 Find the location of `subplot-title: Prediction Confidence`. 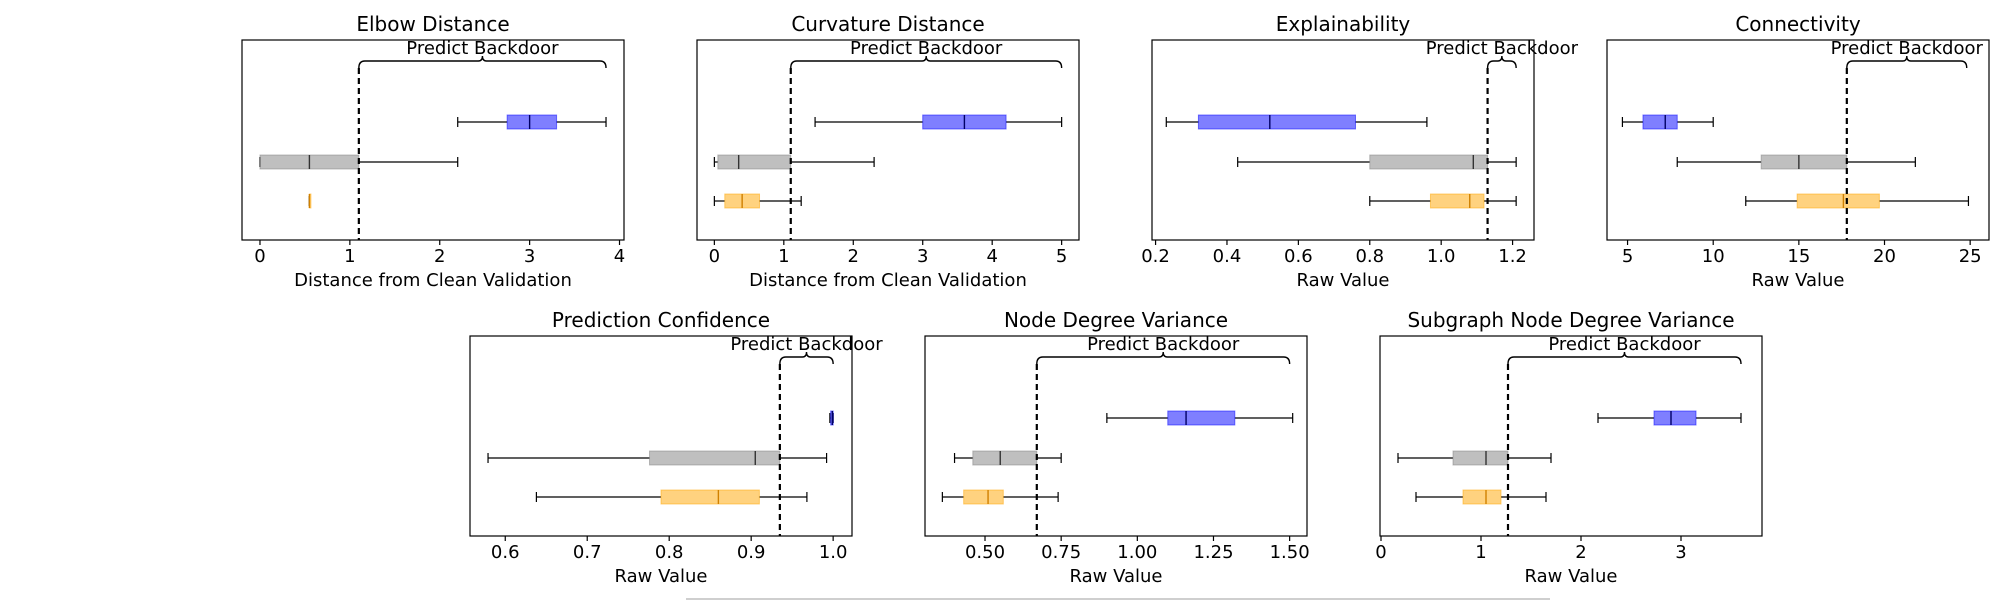

subplot-title: Prediction Confidence is located at coordinates (661, 320).